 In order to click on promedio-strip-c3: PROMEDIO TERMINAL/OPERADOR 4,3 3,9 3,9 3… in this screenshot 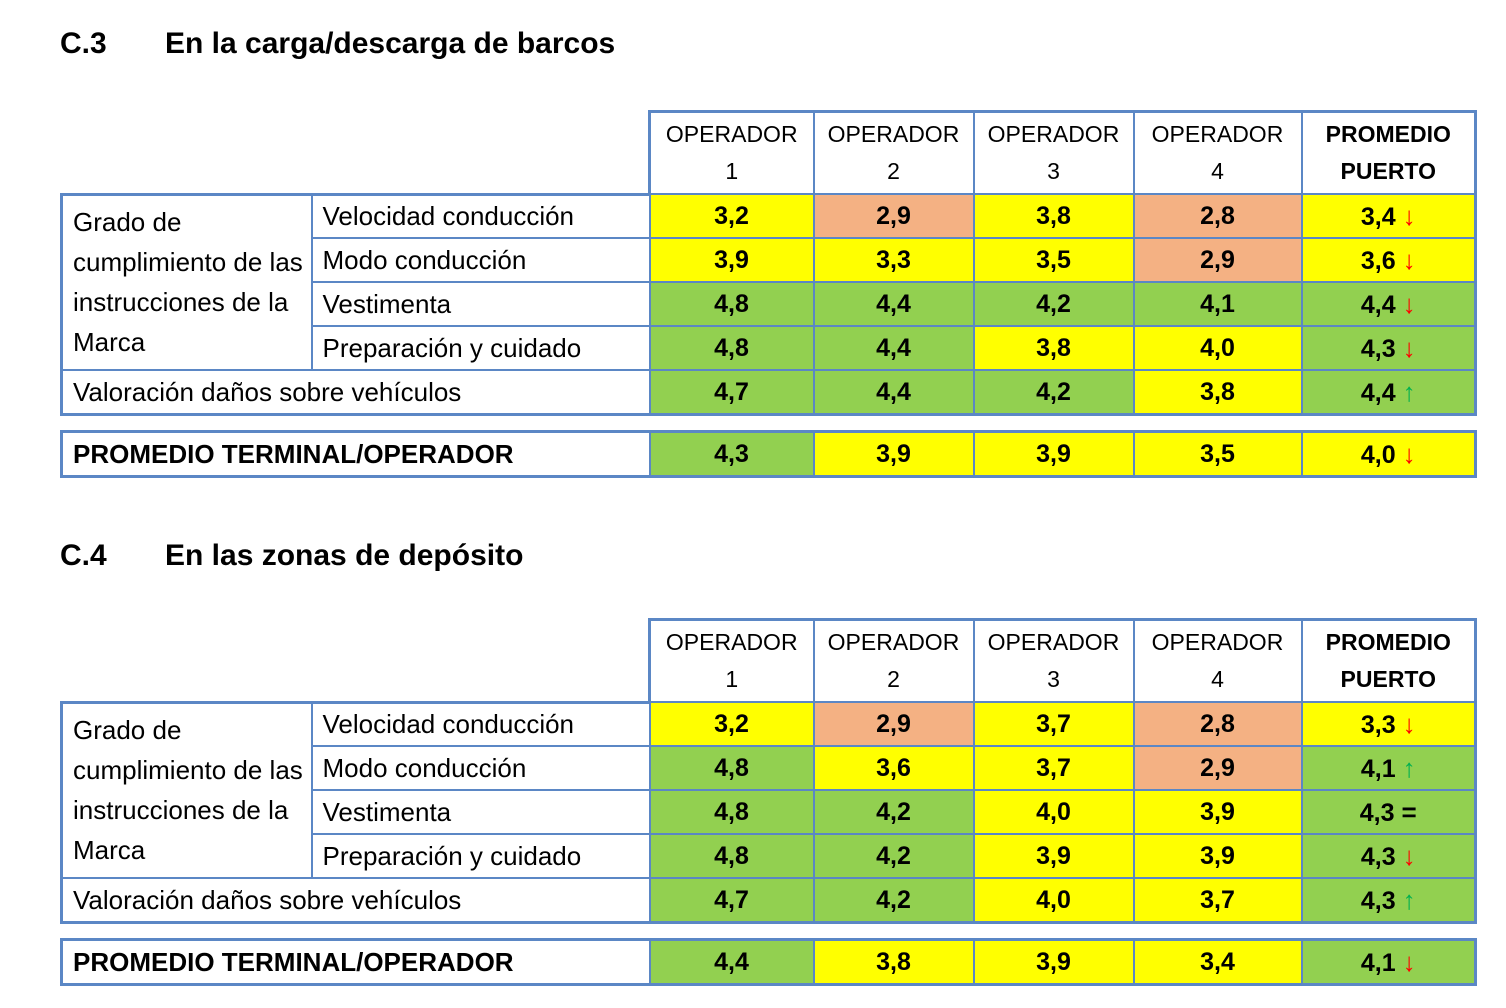, I will do `click(769, 454)`.